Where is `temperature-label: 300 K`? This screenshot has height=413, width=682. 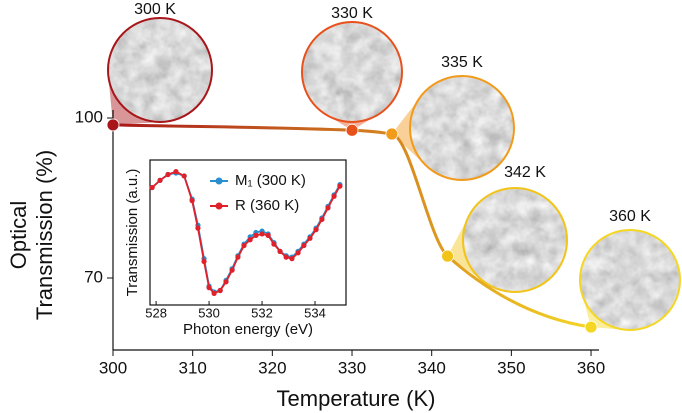
temperature-label: 300 K is located at coordinates (155, 9).